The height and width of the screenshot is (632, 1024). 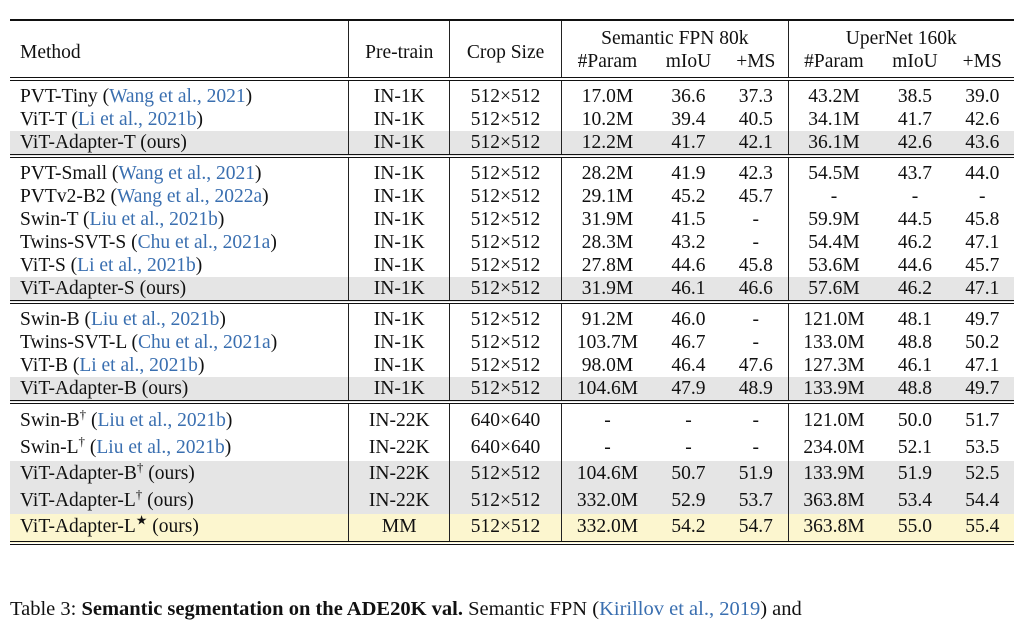 I want to click on cell-upernet-miou: 51.9, so click(x=915, y=474).